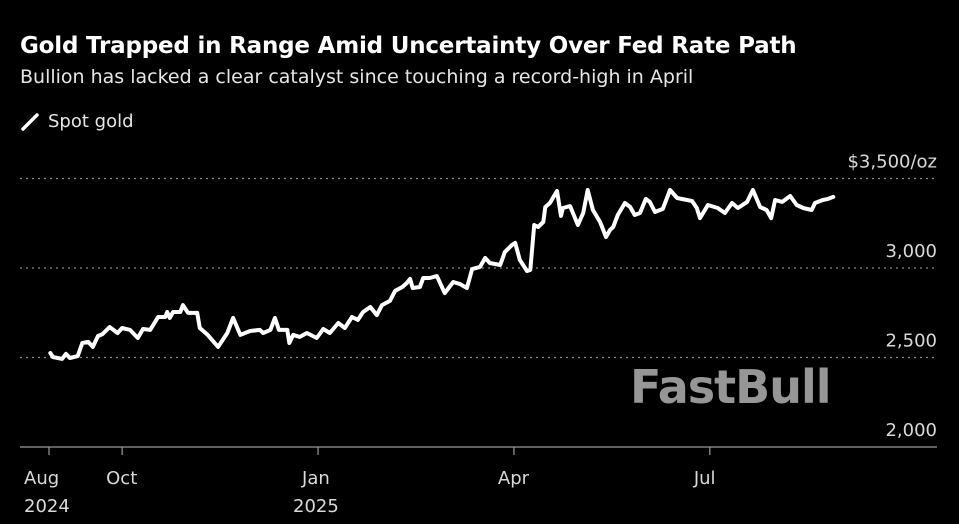 The width and height of the screenshot is (959, 524). I want to click on y-tick-label: $3,500/oz, so click(892, 162).